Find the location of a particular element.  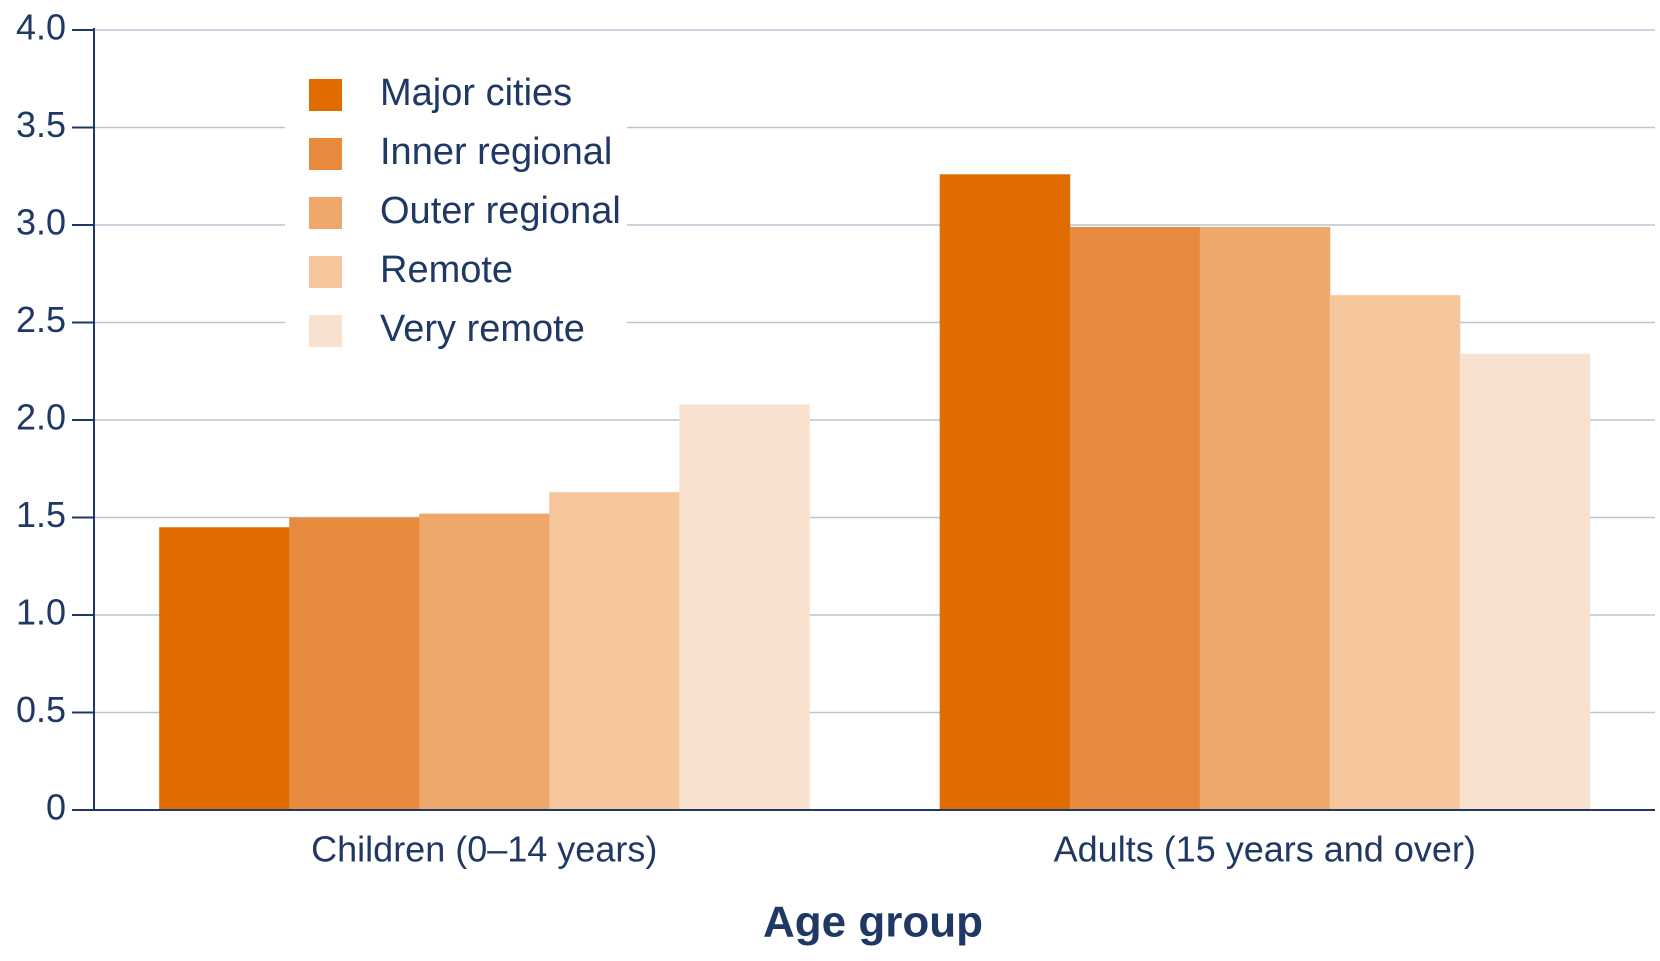

legend-label: Outer regional is located at coordinates (500, 211).